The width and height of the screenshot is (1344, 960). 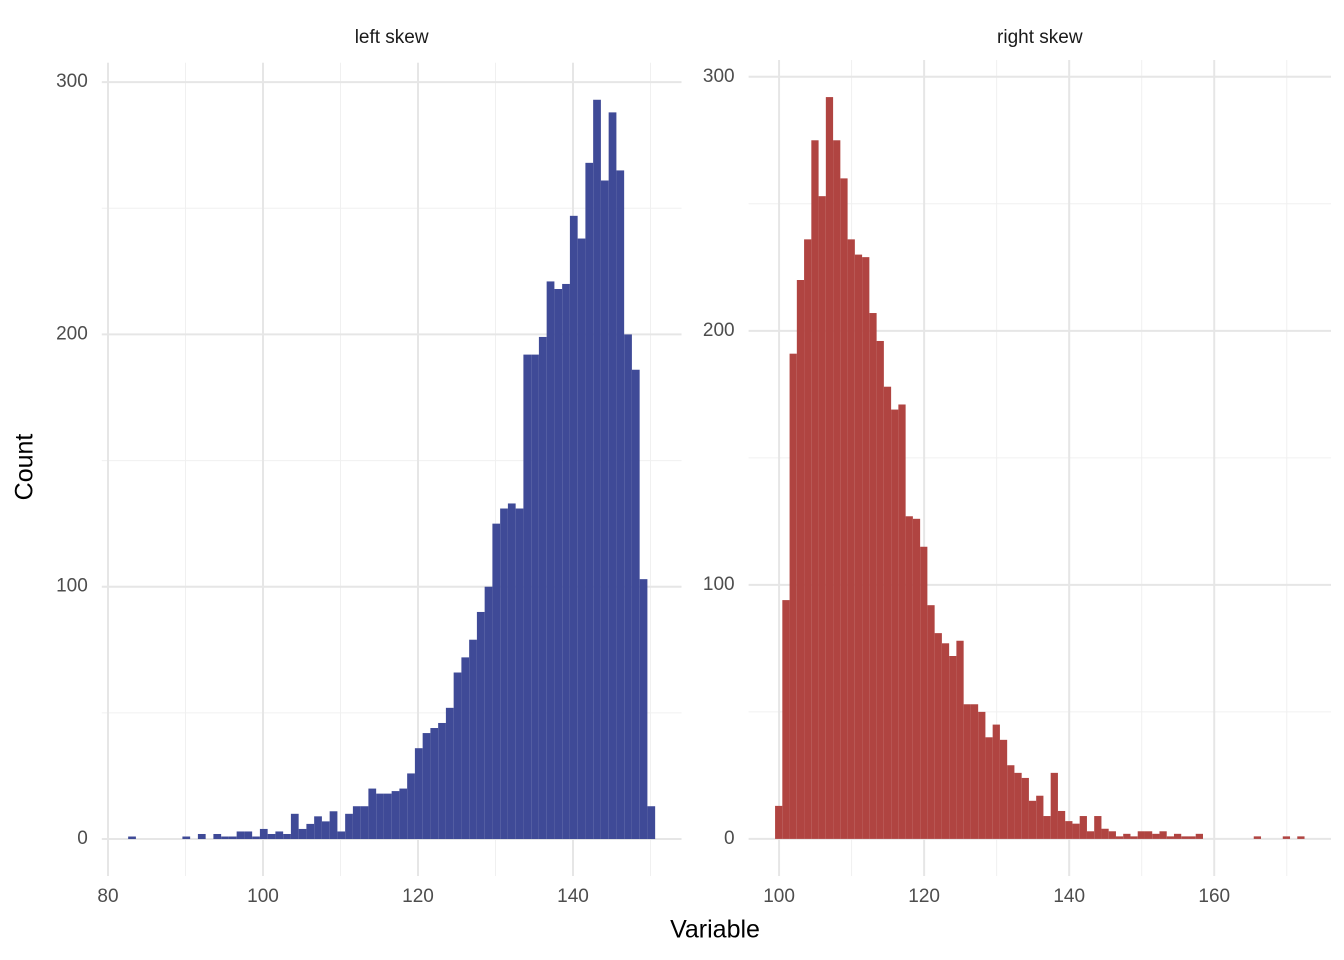 I want to click on y-tick-label: 300, so click(x=719, y=76).